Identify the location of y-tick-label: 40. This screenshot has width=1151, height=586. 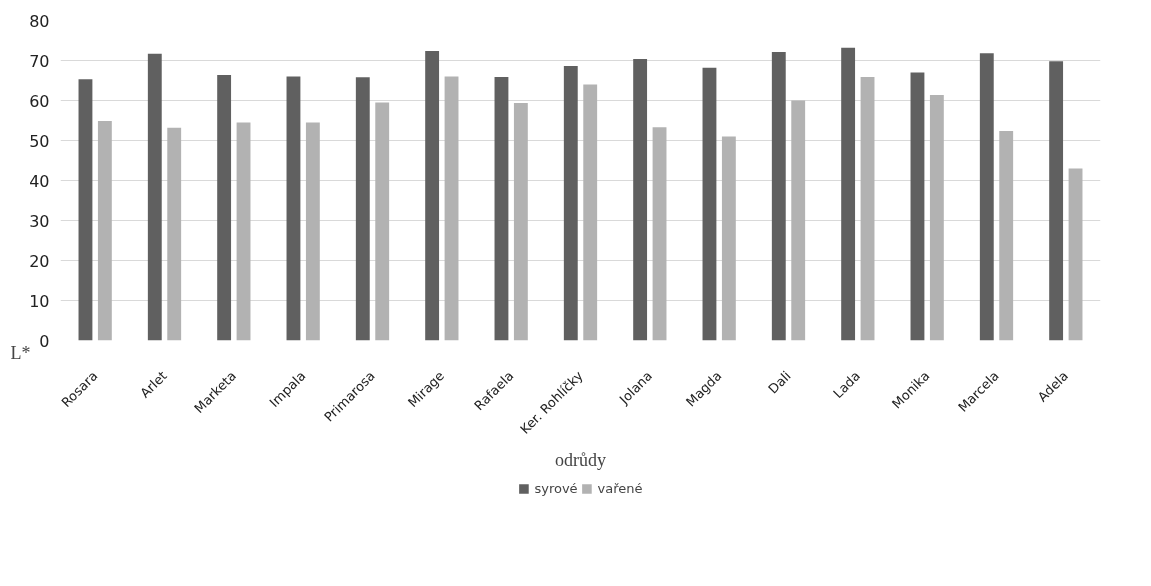
(39, 181).